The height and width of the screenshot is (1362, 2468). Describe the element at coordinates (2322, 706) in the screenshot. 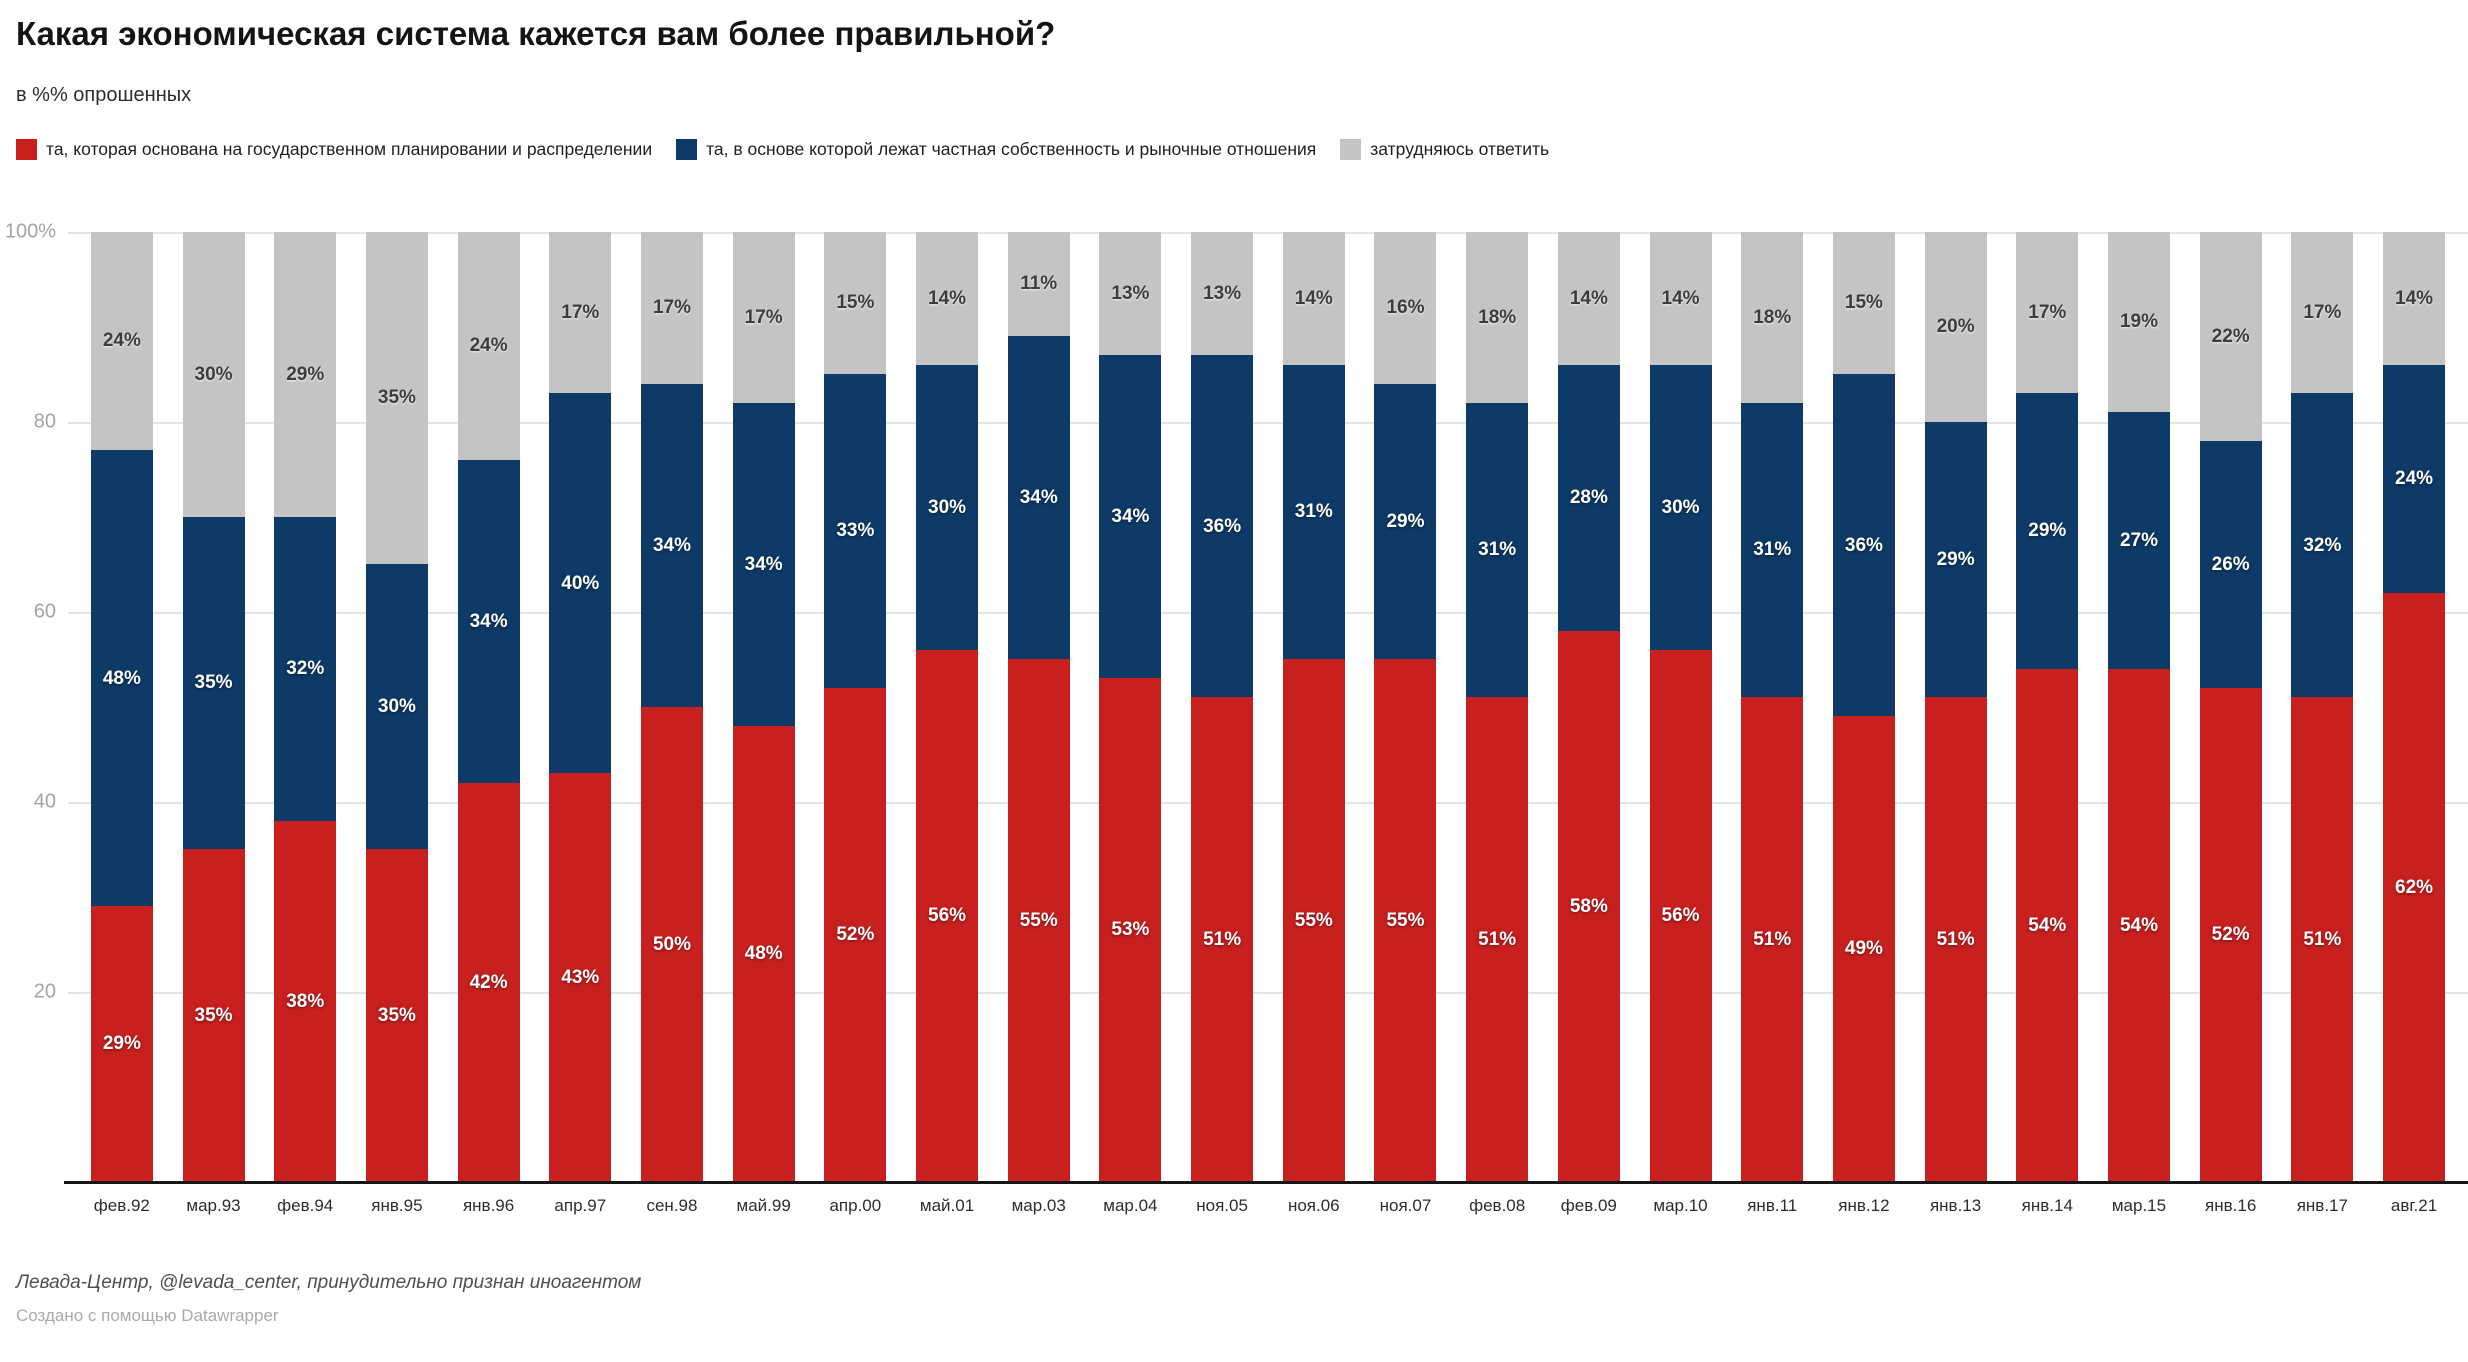

I see `stacked-bar-24: 17% 32% 51%` at that location.